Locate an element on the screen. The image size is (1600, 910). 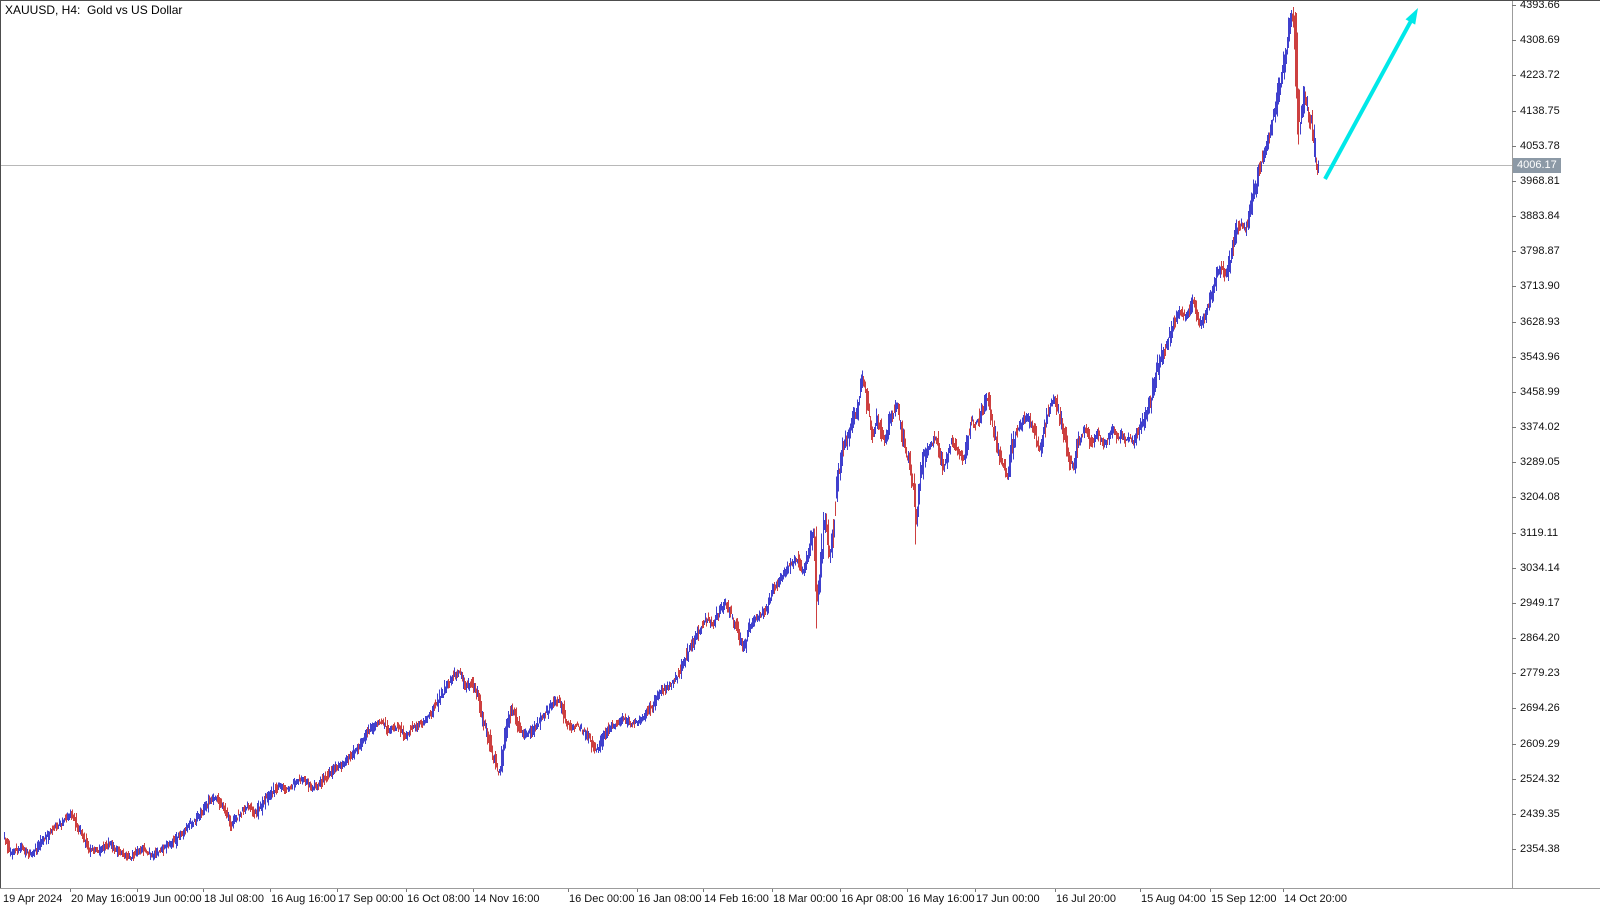
time-axis-label: 16 Jan 08:00 is located at coordinates (670, 899).